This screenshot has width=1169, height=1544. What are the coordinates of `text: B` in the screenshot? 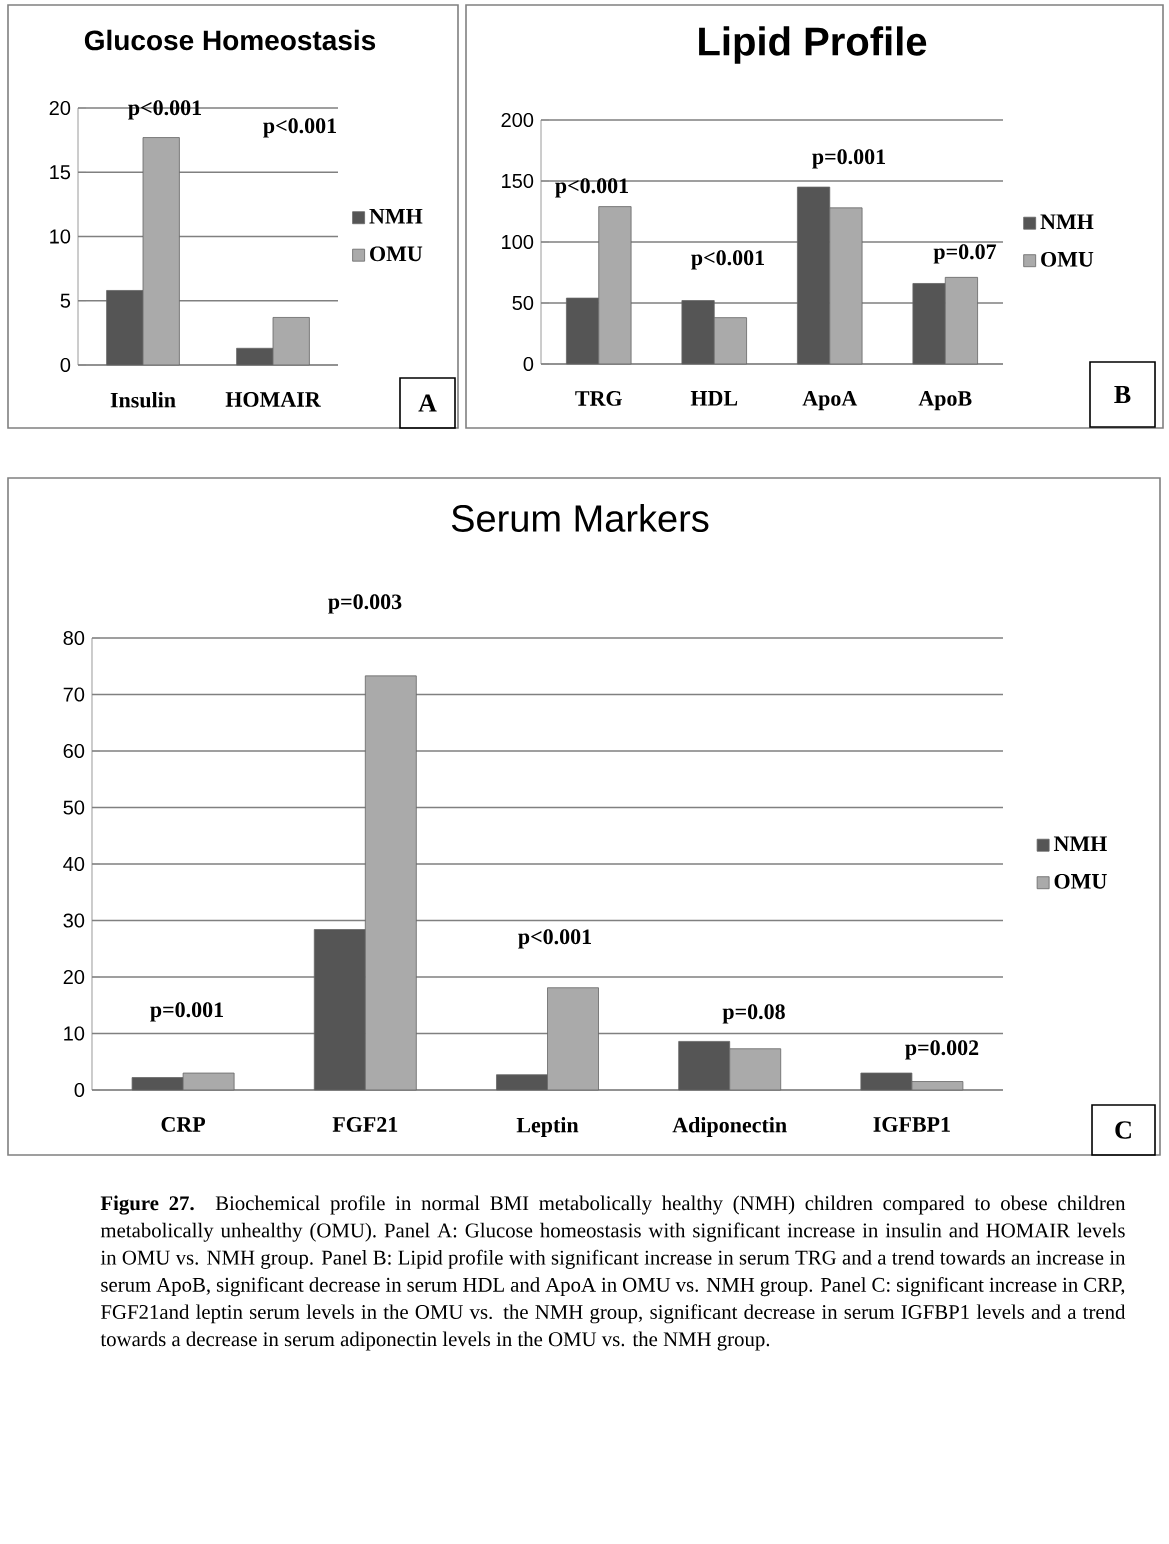 It's located at (1122, 394).